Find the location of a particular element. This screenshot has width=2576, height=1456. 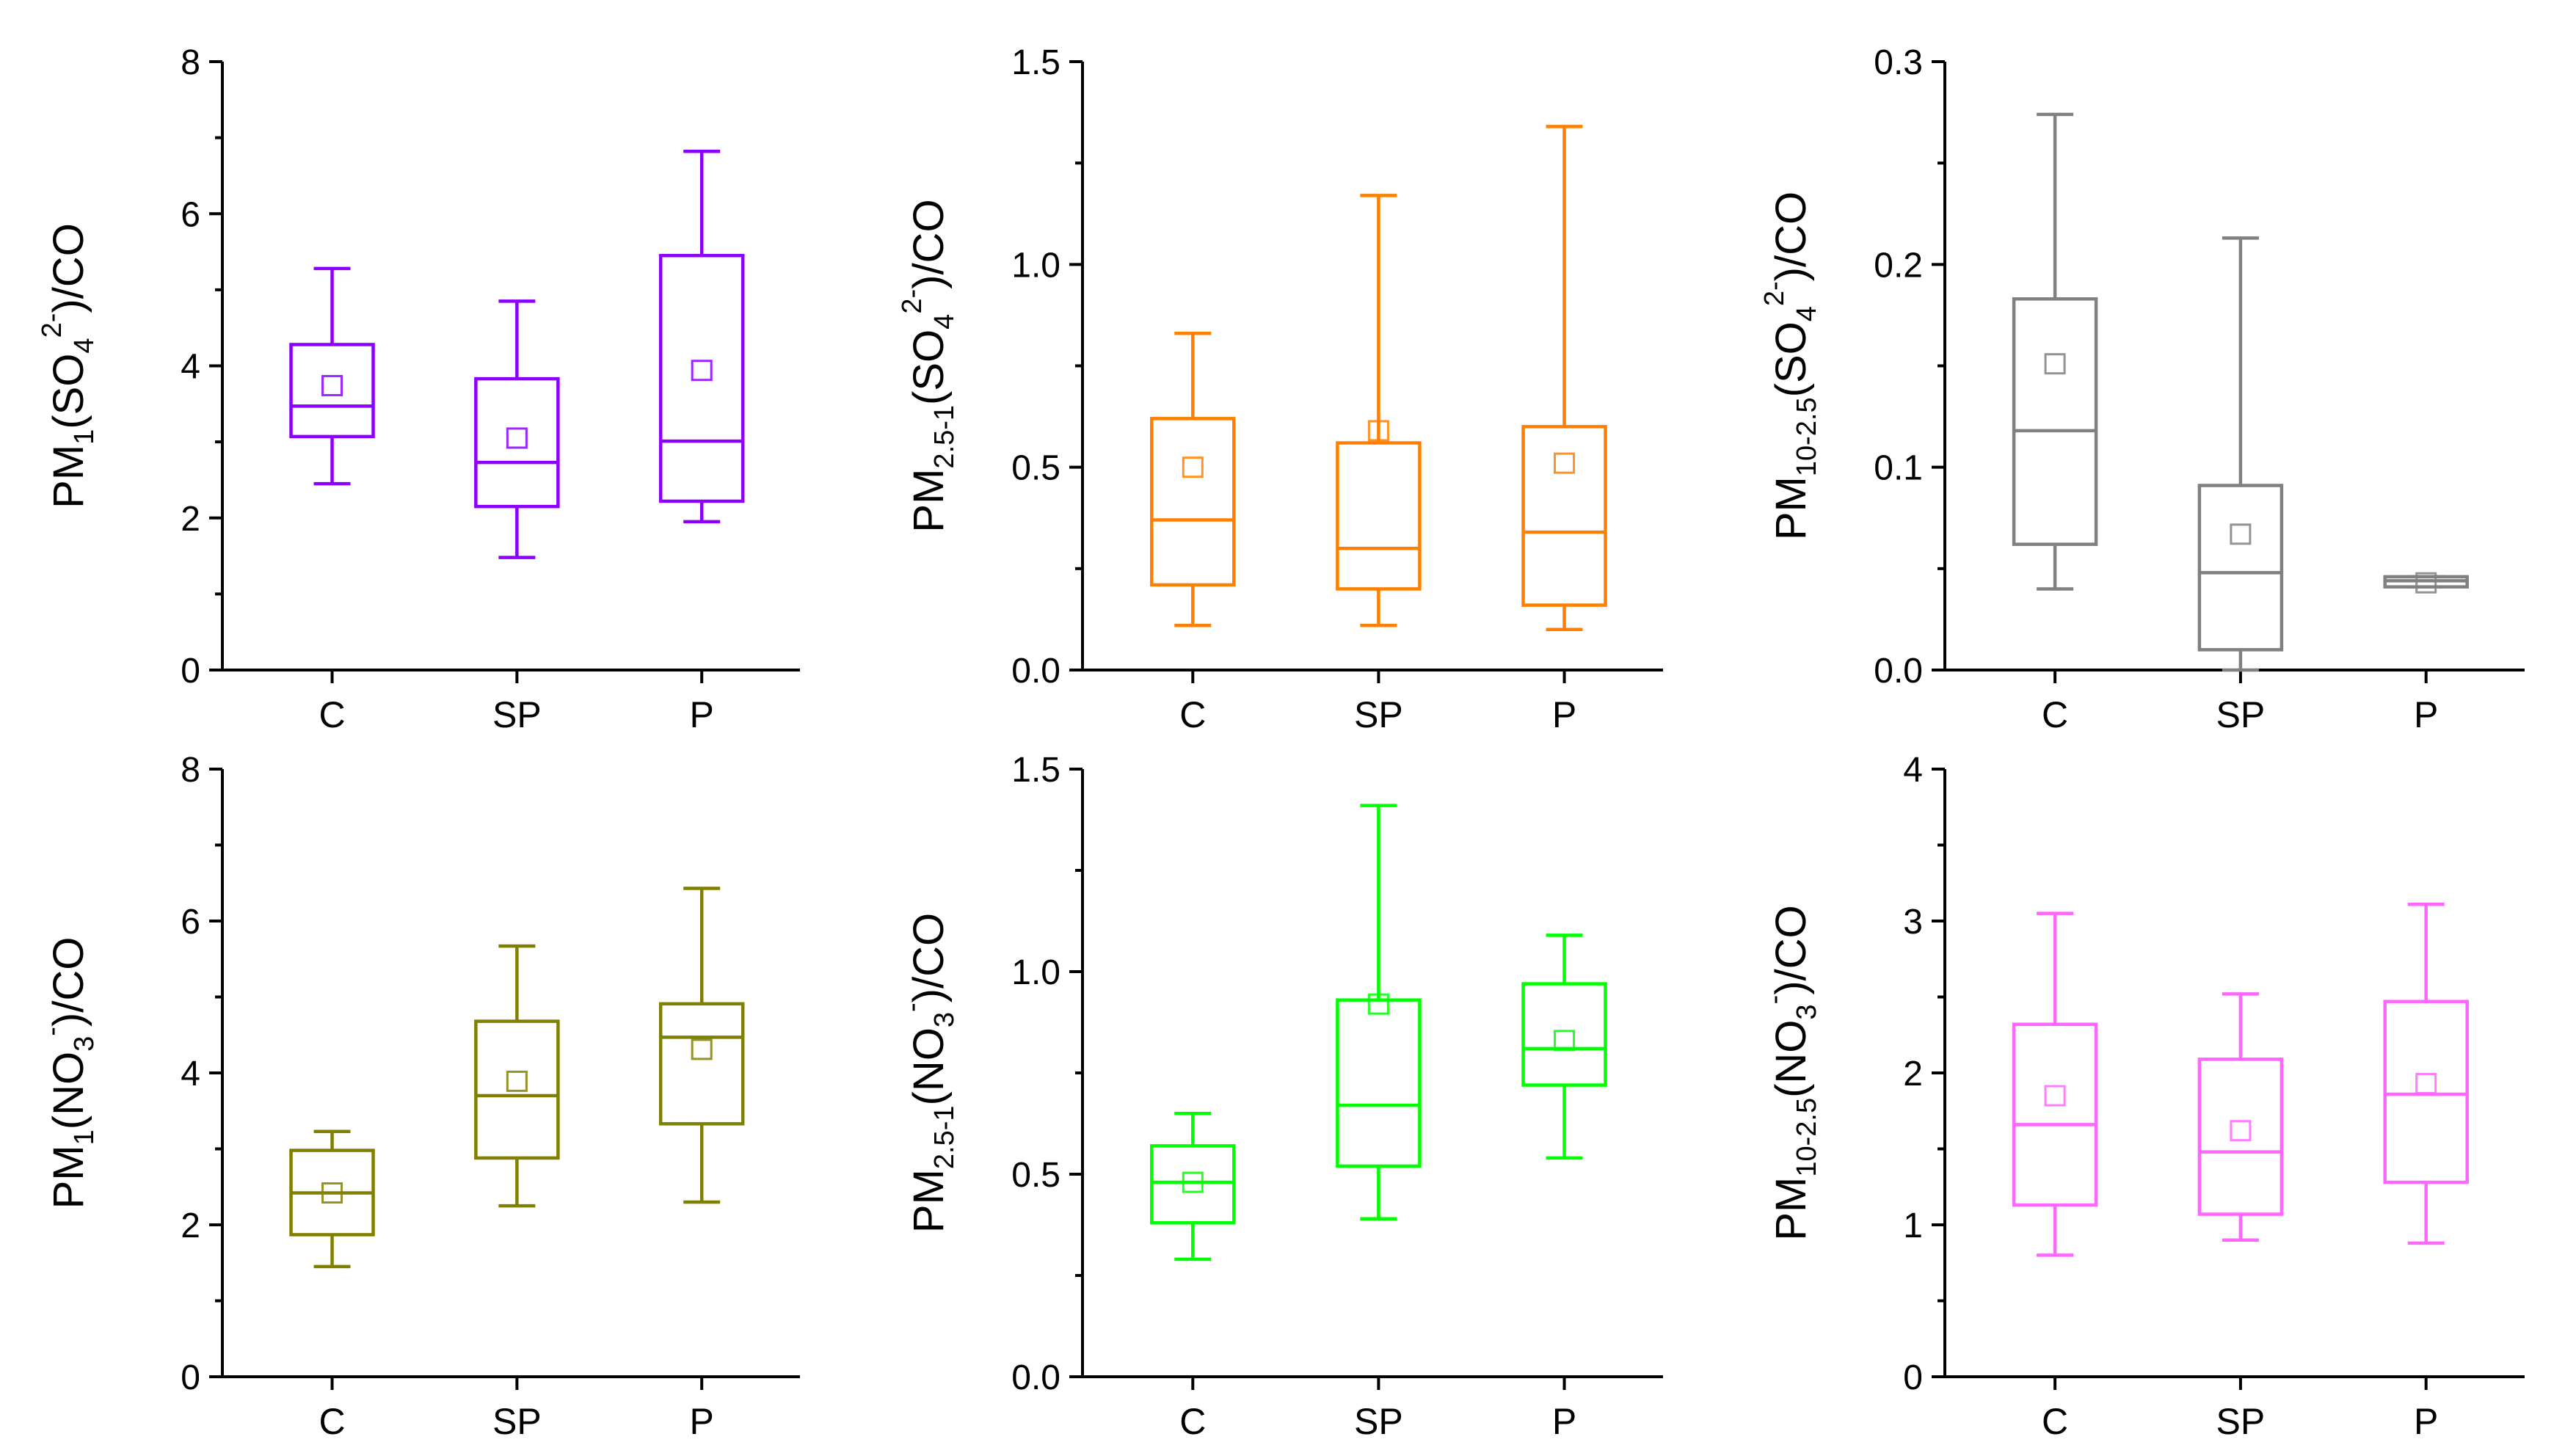

chart-panel-1: 0 2 4 6 8 C SP P PM1(SO42-)/CO is located at coordinates (418, 389).